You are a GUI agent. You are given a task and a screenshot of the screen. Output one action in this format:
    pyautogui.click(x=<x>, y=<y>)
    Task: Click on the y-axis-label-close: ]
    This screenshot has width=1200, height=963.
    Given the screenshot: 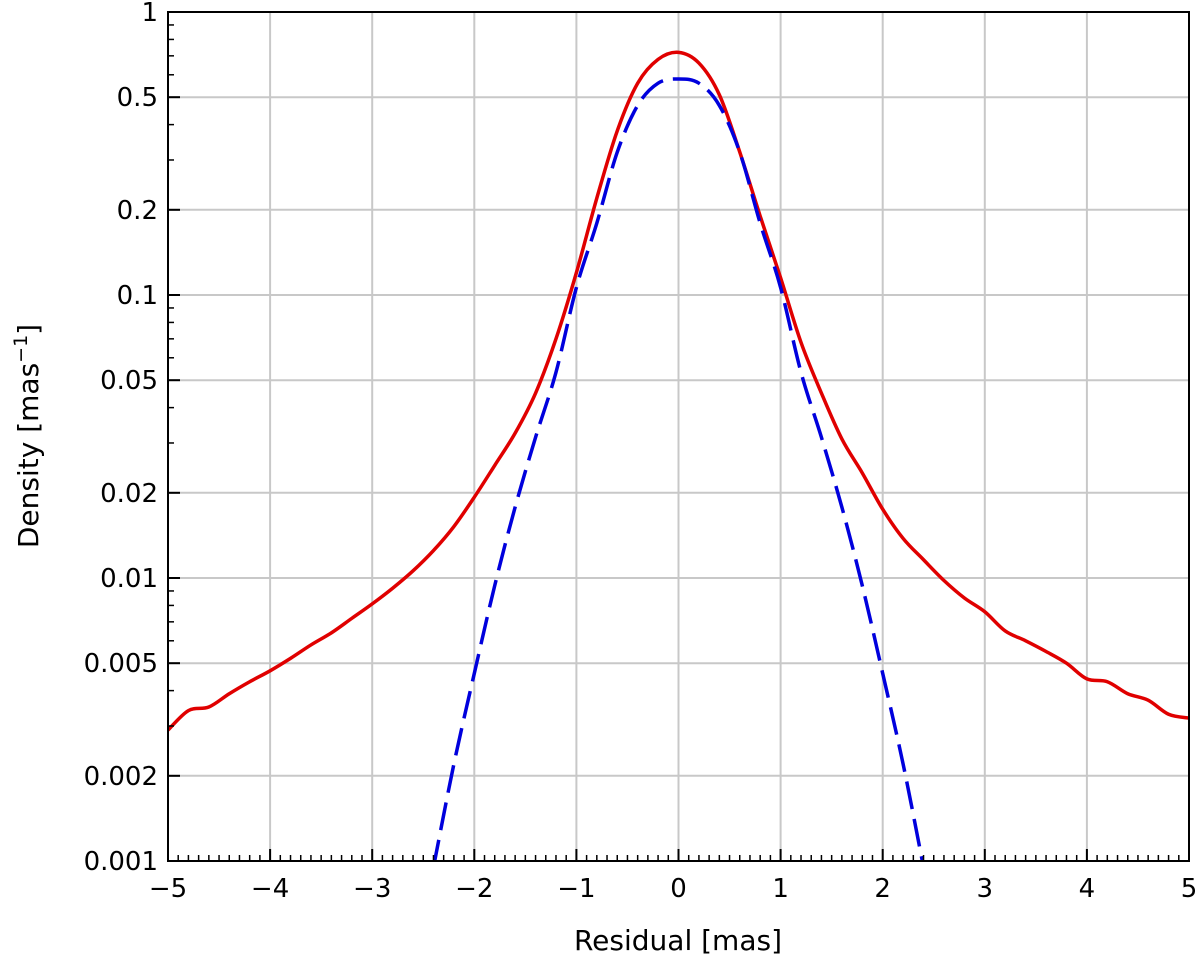 What is the action you would take?
    pyautogui.click(x=28, y=329)
    